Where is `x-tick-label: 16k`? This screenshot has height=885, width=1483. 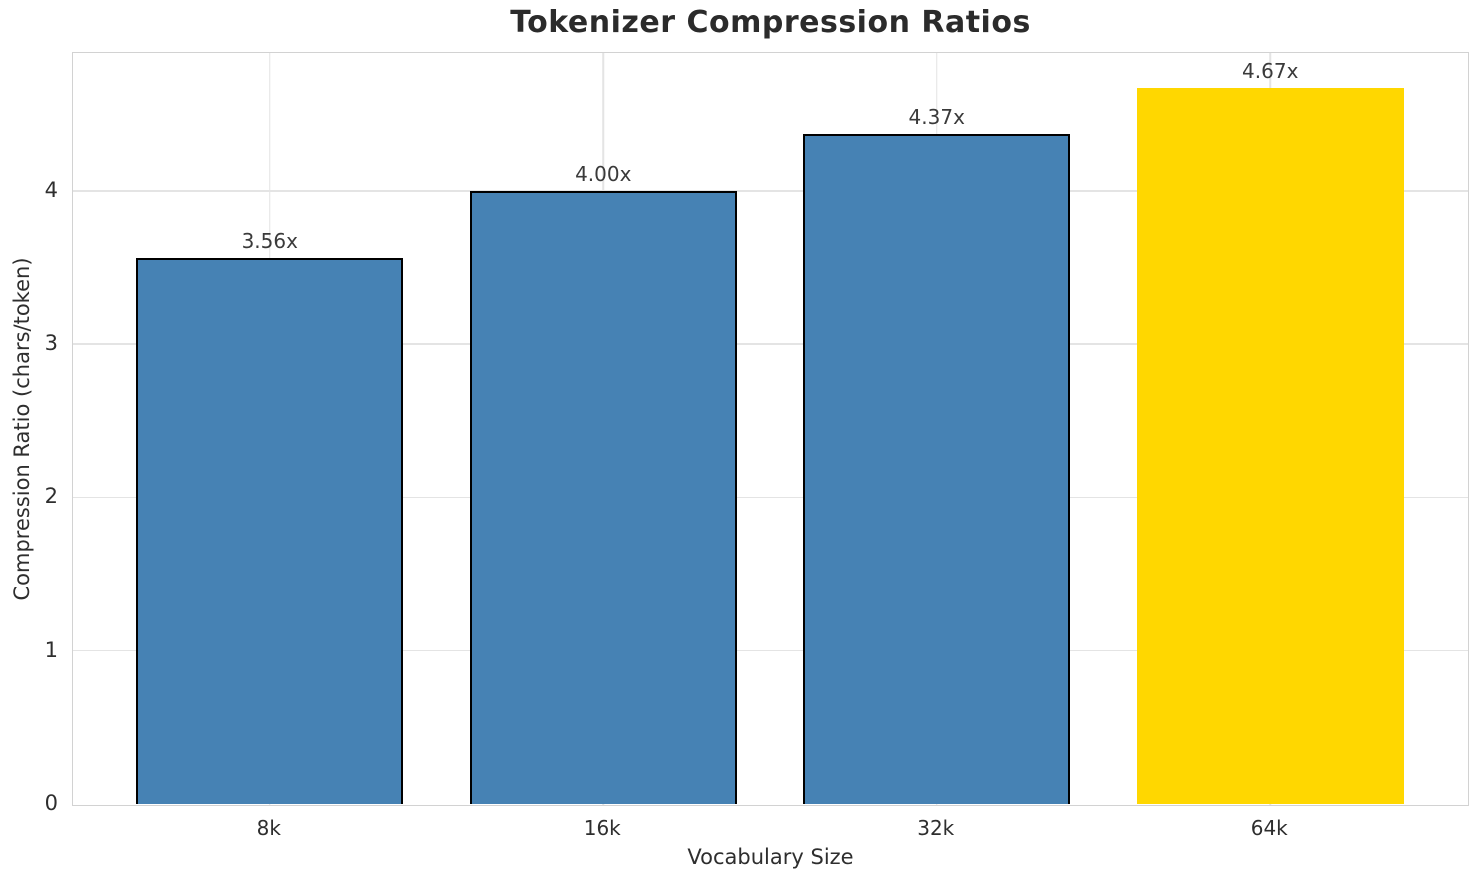 x-tick-label: 16k is located at coordinates (602, 828).